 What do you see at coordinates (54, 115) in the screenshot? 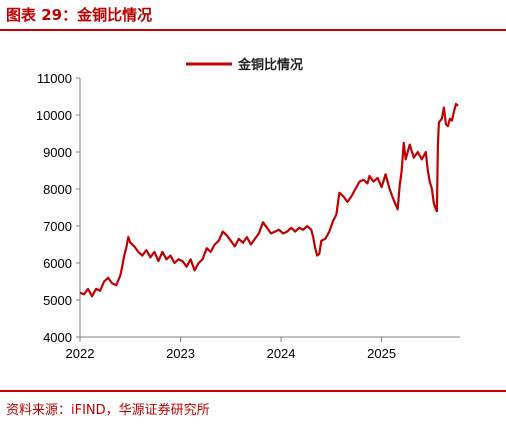
I see `y-tick-label: 10000` at bounding box center [54, 115].